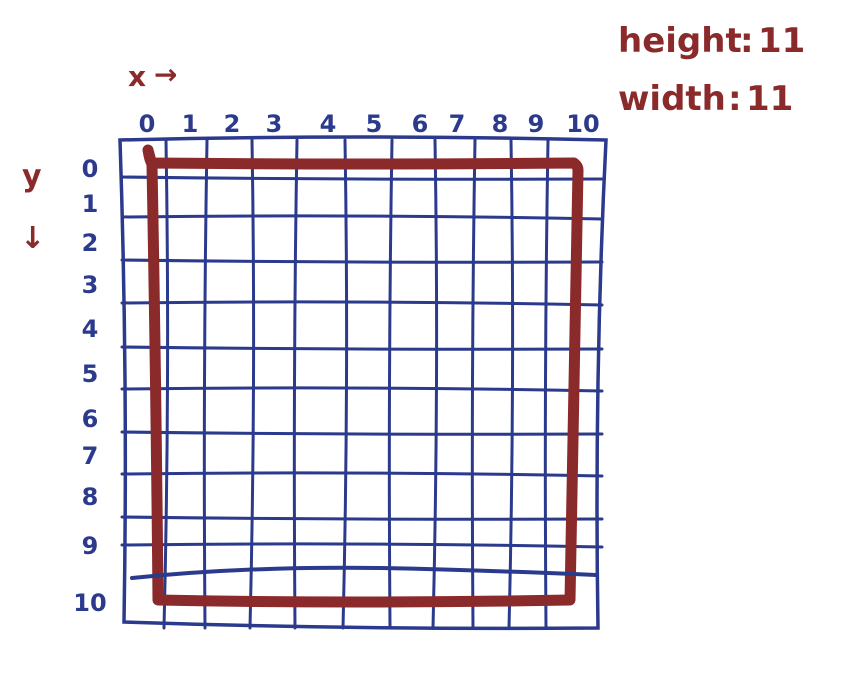  Describe the element at coordinates (32, 207) in the screenshot. I see `y-axis-direction: y ↓` at that location.